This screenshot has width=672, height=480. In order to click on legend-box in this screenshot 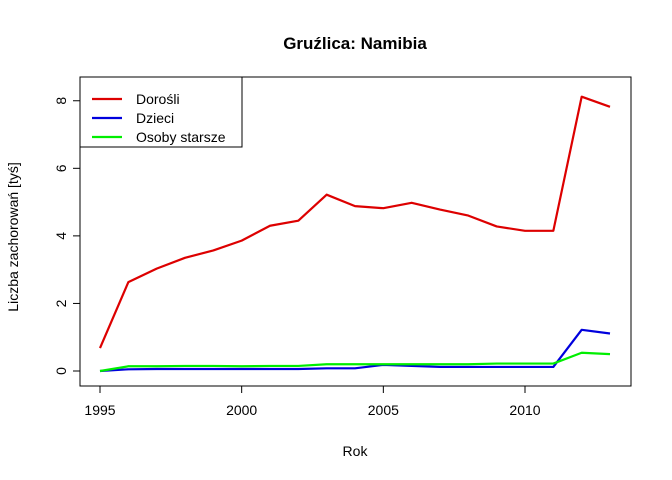, I will do `click(161, 112)`.